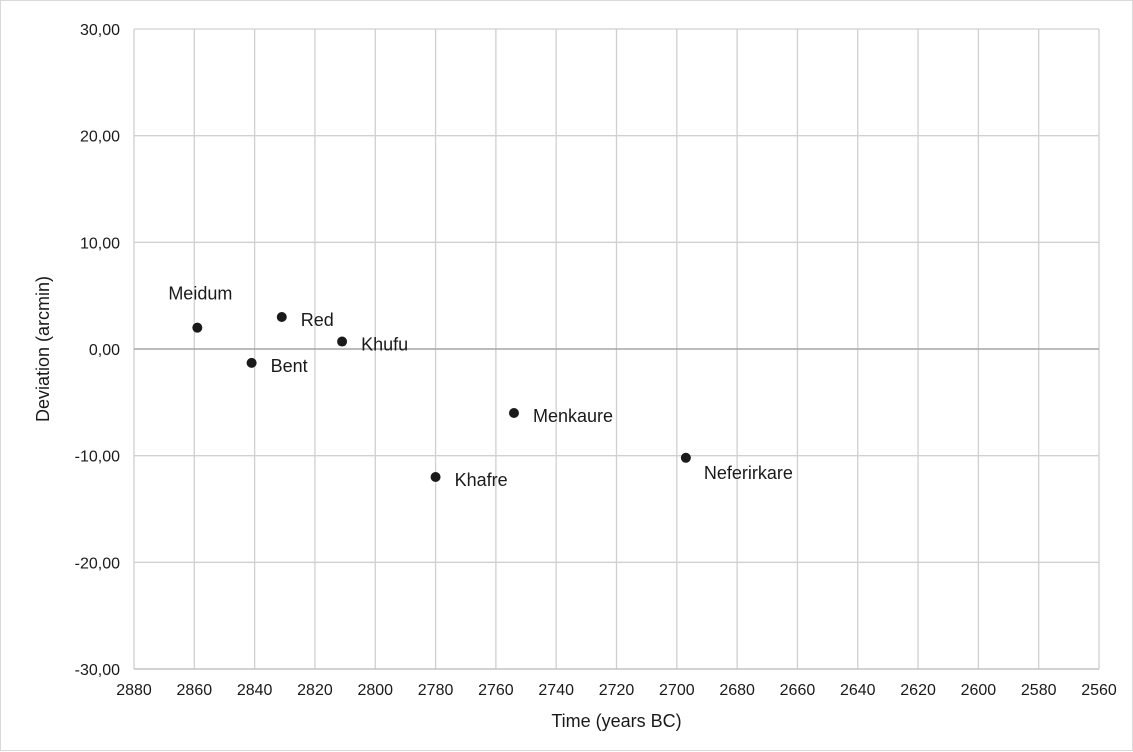  Describe the element at coordinates (685, 457) in the screenshot. I see `data-point-neferirkare` at that location.